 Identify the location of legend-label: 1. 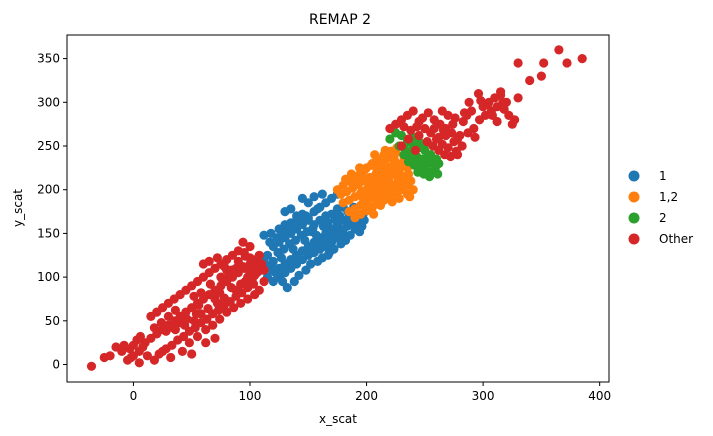
(663, 176).